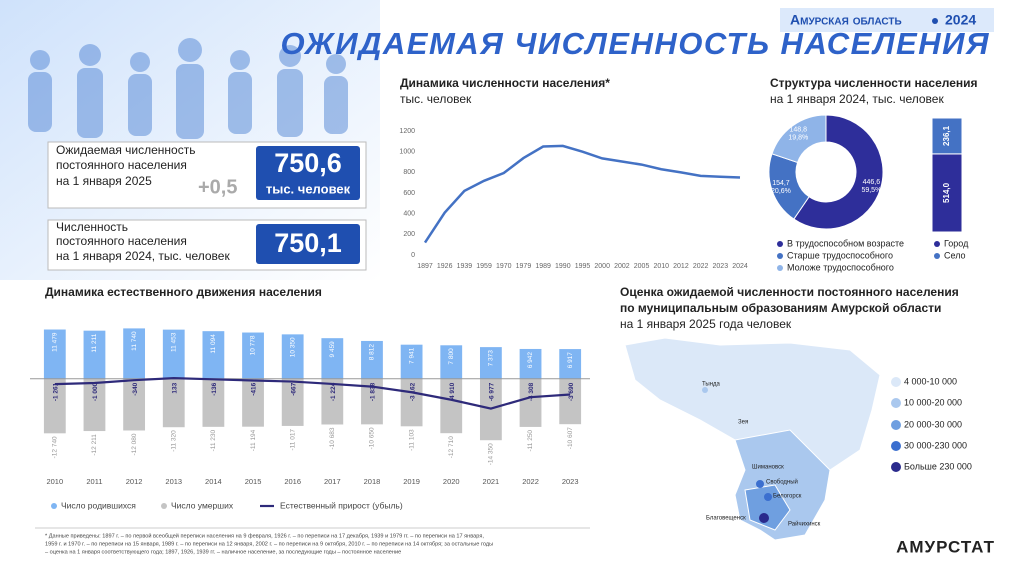  I want to click on bar-value-label: -11 194, so click(253, 440).